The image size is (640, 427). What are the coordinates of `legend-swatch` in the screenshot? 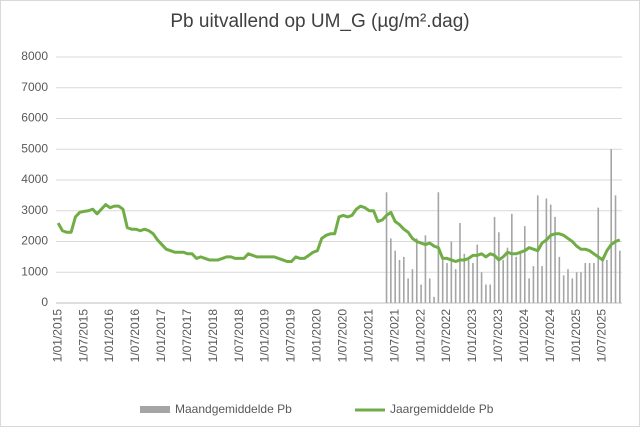 It's located at (155, 409).